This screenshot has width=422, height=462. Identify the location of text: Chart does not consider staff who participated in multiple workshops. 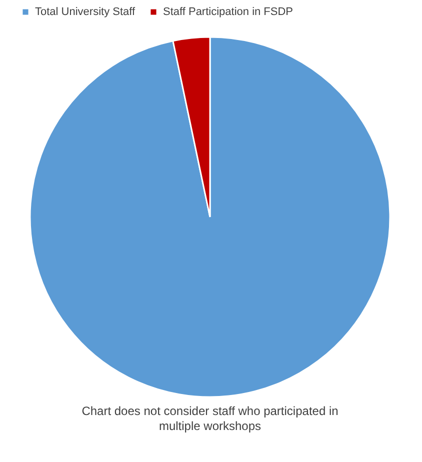
(210, 419).